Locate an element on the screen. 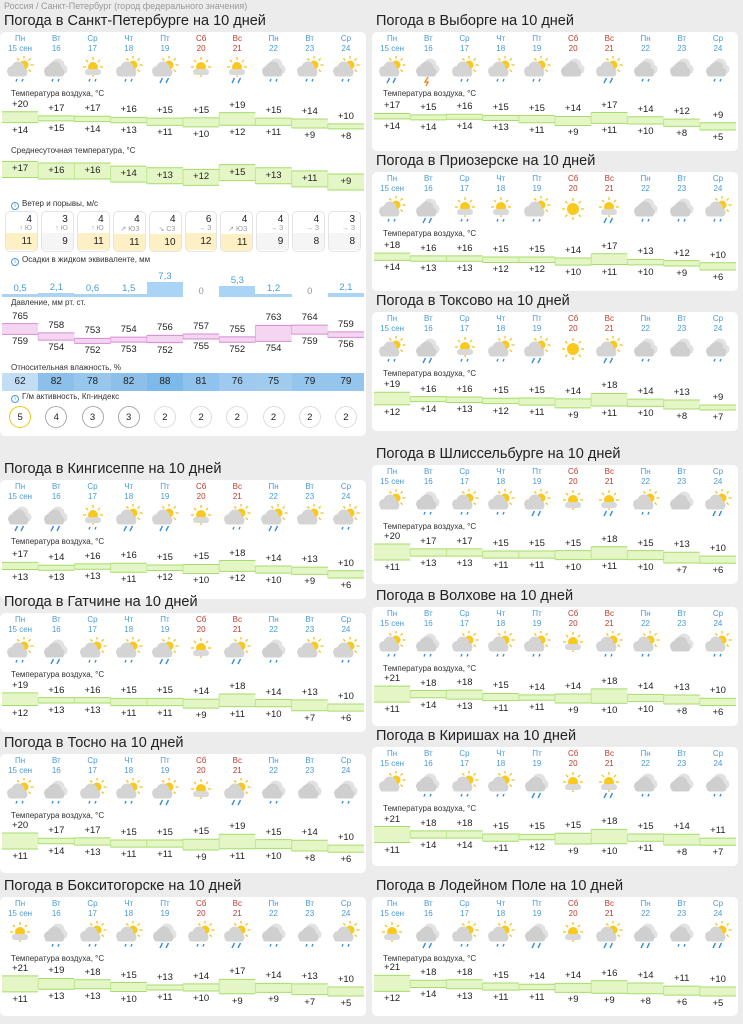 This screenshot has height=1024, width=743. city-title: Погода в Приозерске на 10 дней is located at coordinates (486, 161).